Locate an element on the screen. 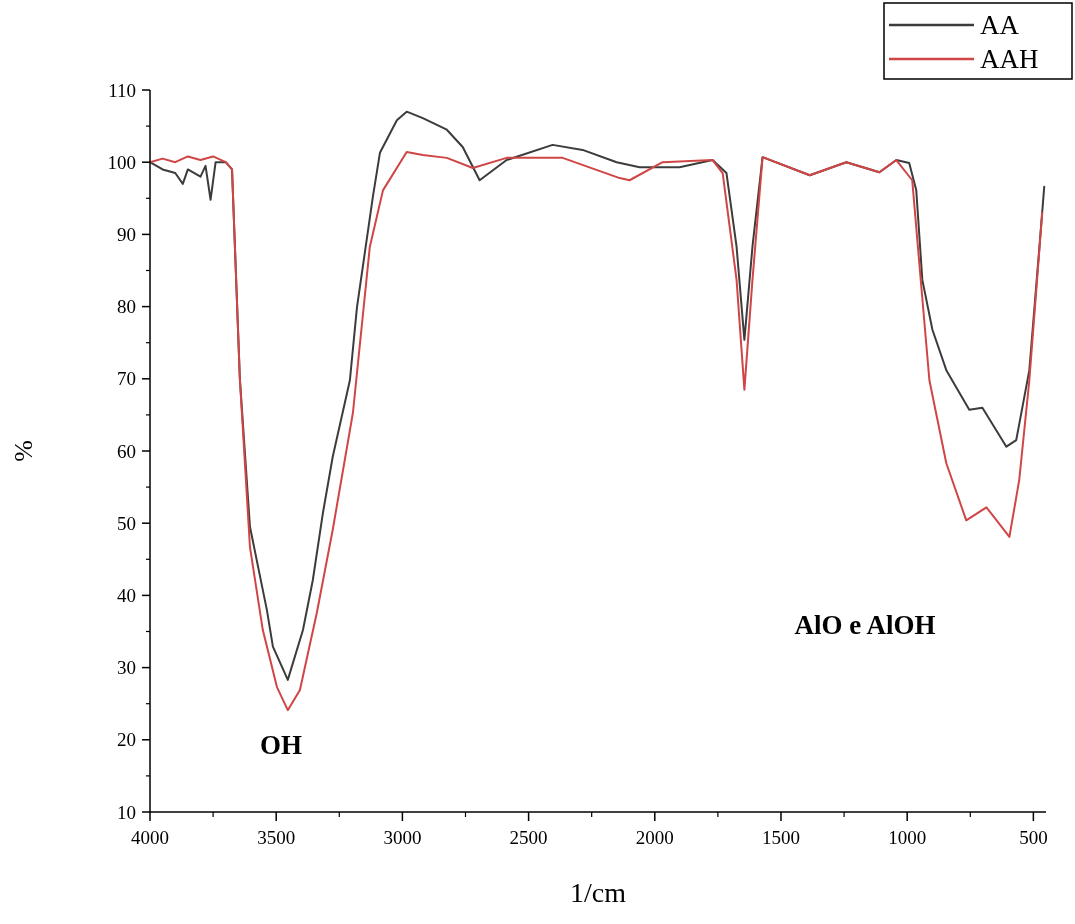 The image size is (1075, 924). y-tick-label: 80 is located at coordinates (126, 307).